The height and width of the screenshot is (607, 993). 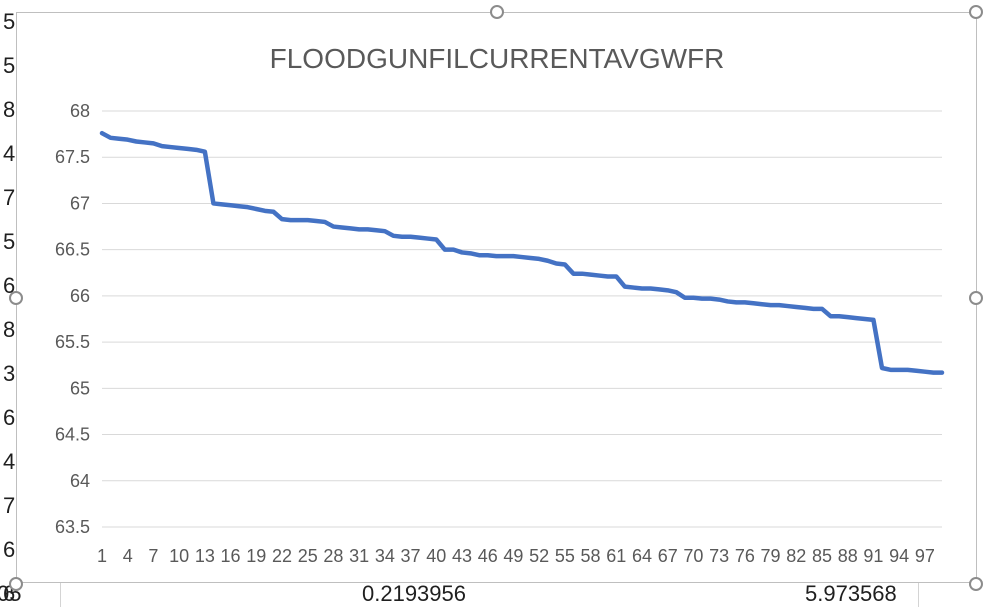 I want to click on x-tick-label: 79, so click(x=771, y=556).